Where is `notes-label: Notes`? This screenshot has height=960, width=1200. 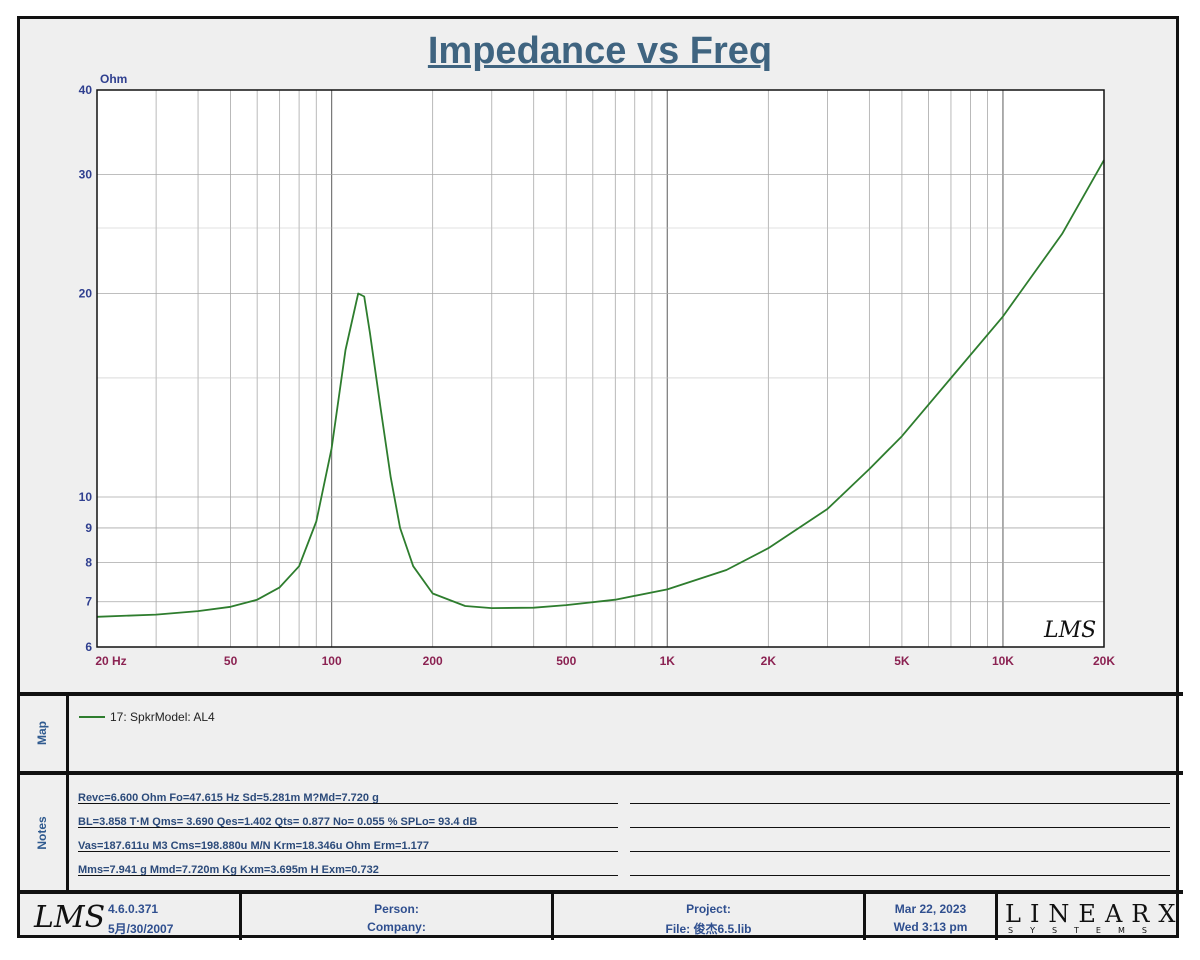
notes-label: Notes is located at coordinates (42, 833).